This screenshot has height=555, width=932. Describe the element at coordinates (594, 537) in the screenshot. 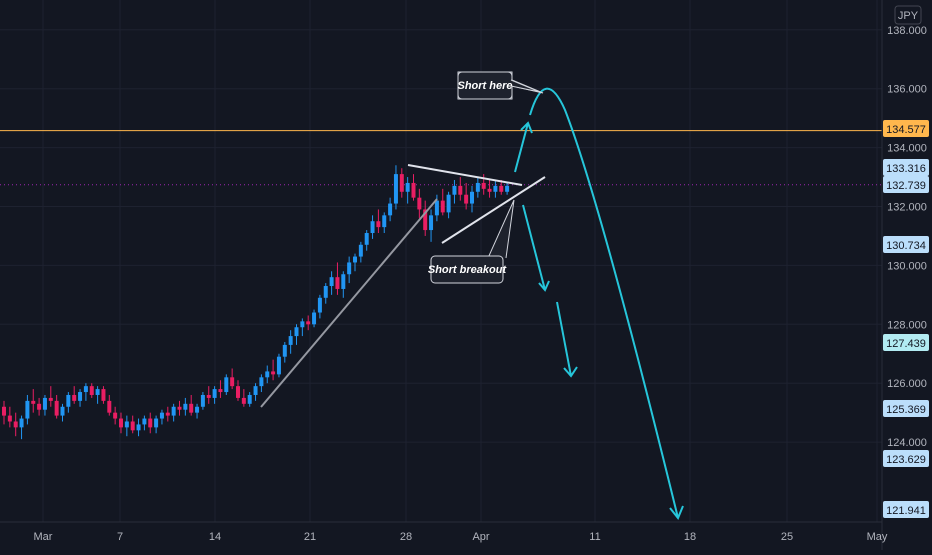

I see `x-tick-label: 11` at that location.